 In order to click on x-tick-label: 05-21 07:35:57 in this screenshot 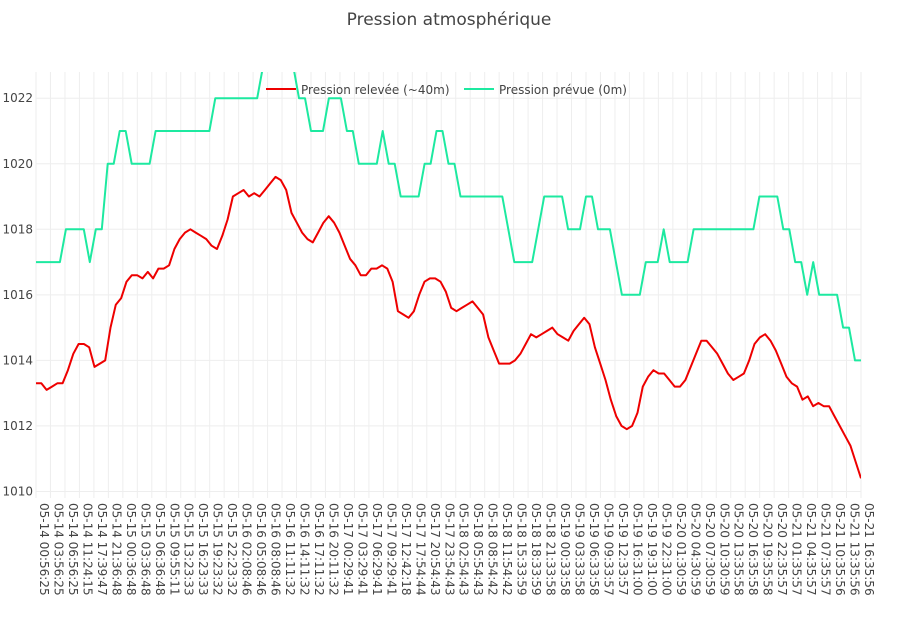, I will do `click(826, 549)`.